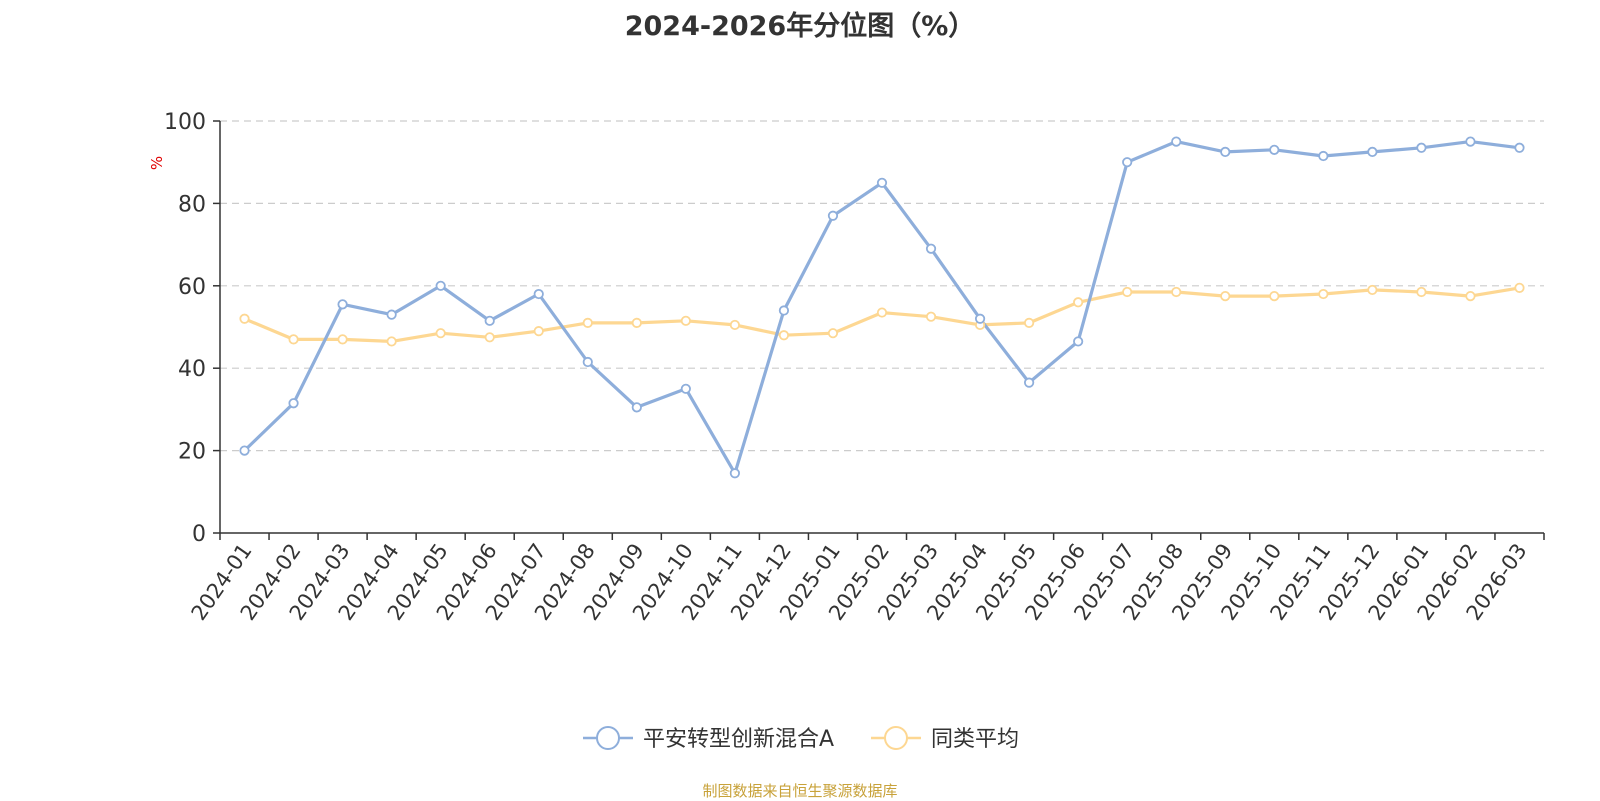 This screenshot has width=1600, height=801. I want to click on legend-label: 同类平均, so click(975, 739).